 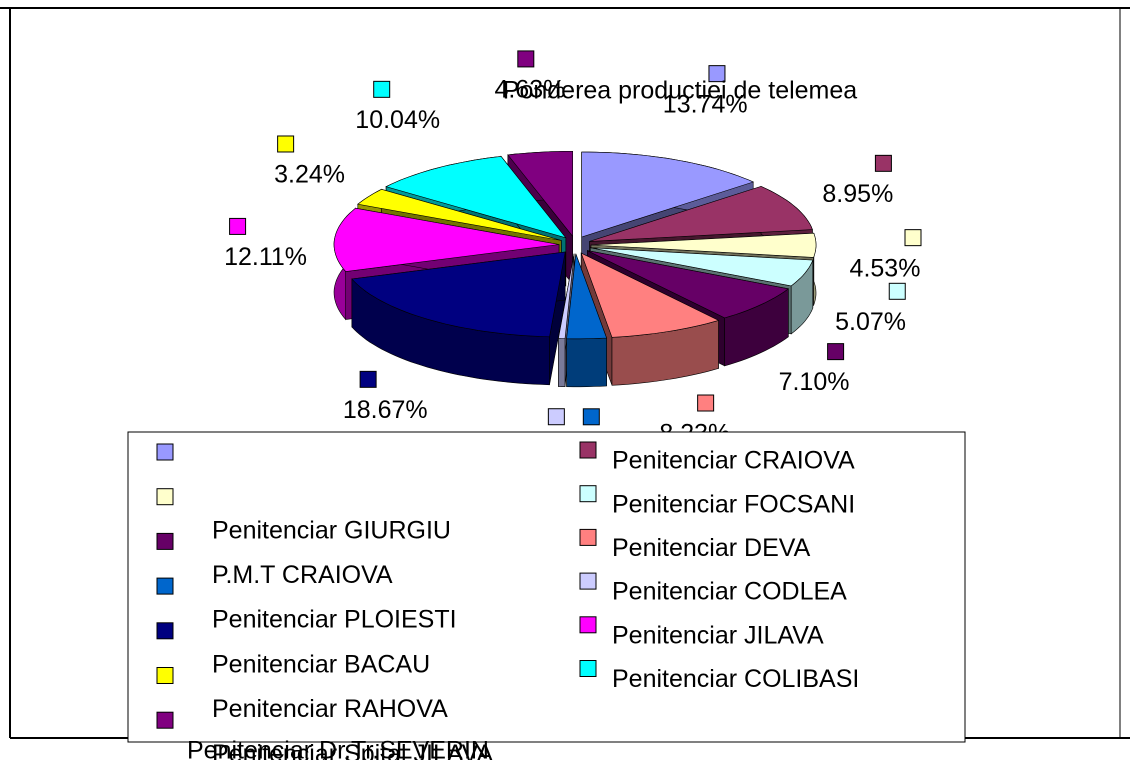 What do you see at coordinates (330, 709) in the screenshot?
I see `legend-label: Penitenciar RAHOVA` at bounding box center [330, 709].